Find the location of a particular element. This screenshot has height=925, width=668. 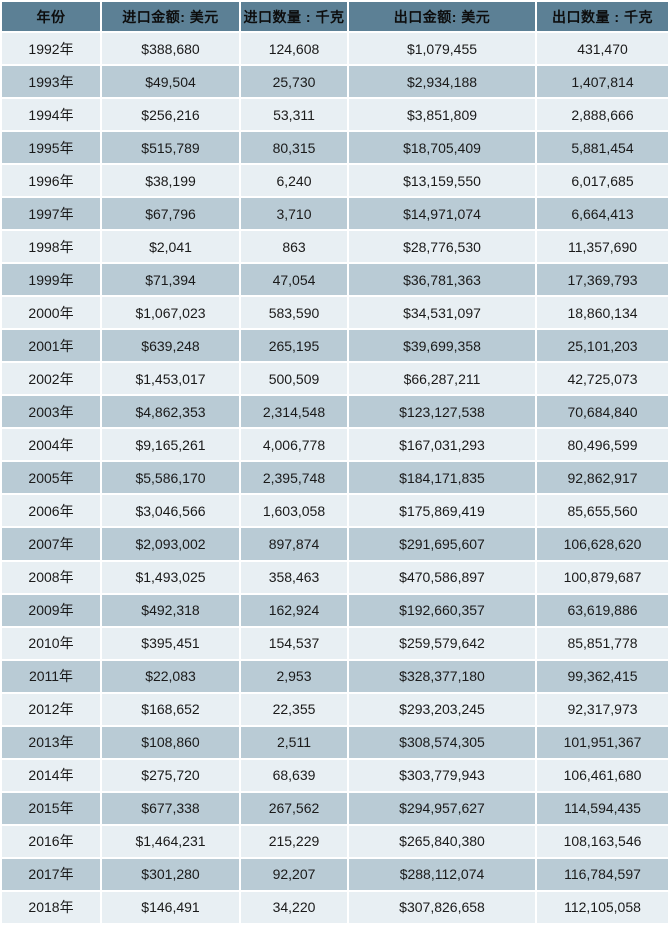

value-cell: $3,046,566 is located at coordinates (170, 511).